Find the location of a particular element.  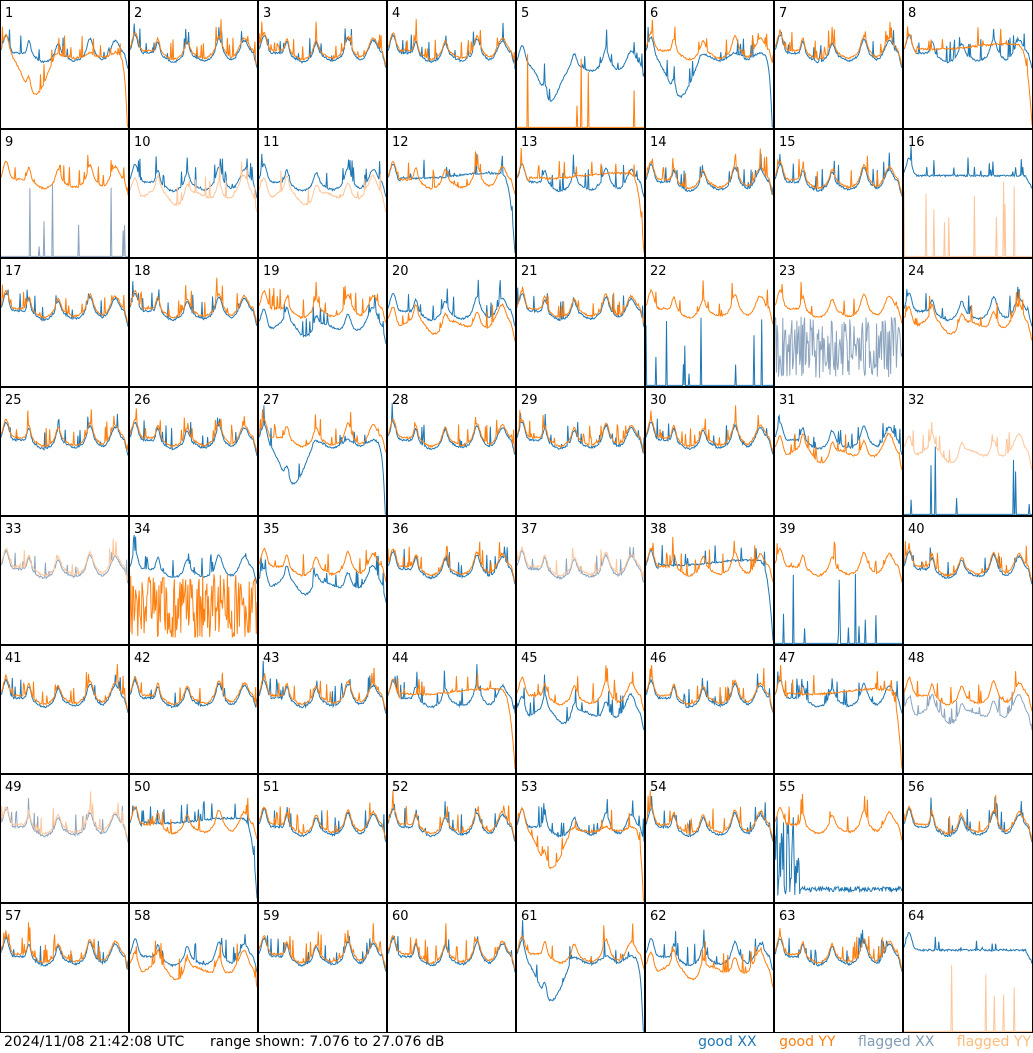

panel-62: 62 is located at coordinates (709, 968).